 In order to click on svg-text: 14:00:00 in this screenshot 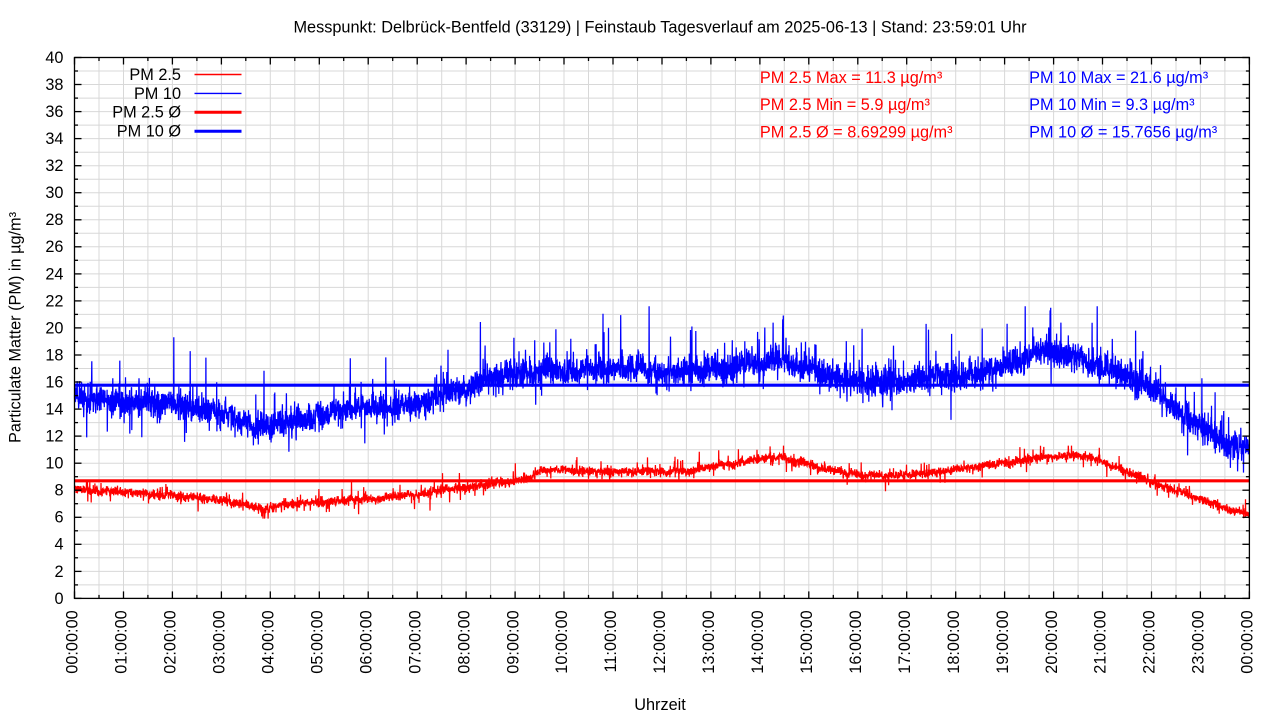, I will do `click(758, 641)`.